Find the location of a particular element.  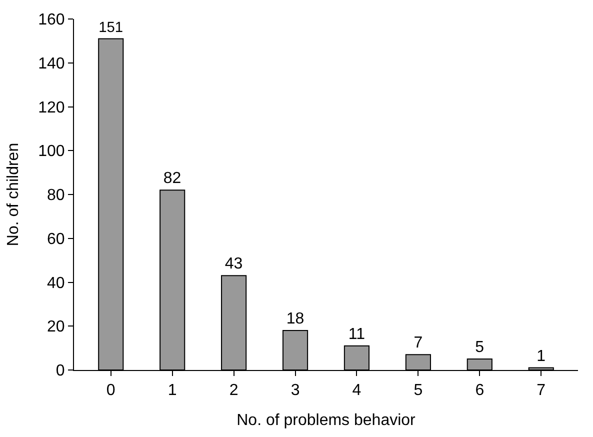

y-tick-label: 60 is located at coordinates (56, 239).